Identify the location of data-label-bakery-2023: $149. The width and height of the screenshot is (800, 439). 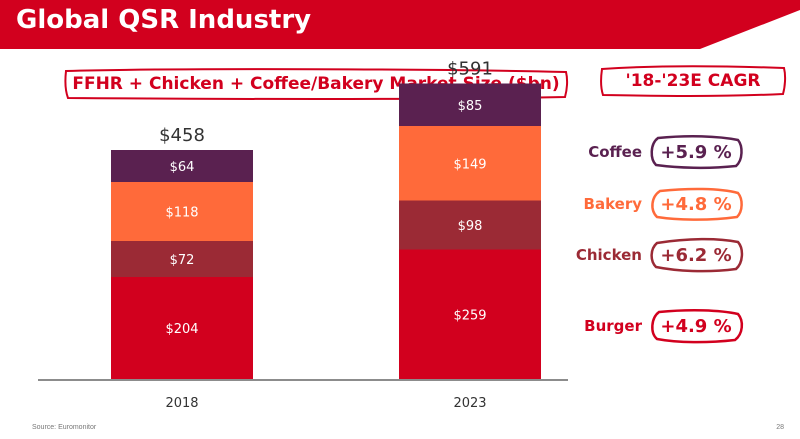
(469, 164).